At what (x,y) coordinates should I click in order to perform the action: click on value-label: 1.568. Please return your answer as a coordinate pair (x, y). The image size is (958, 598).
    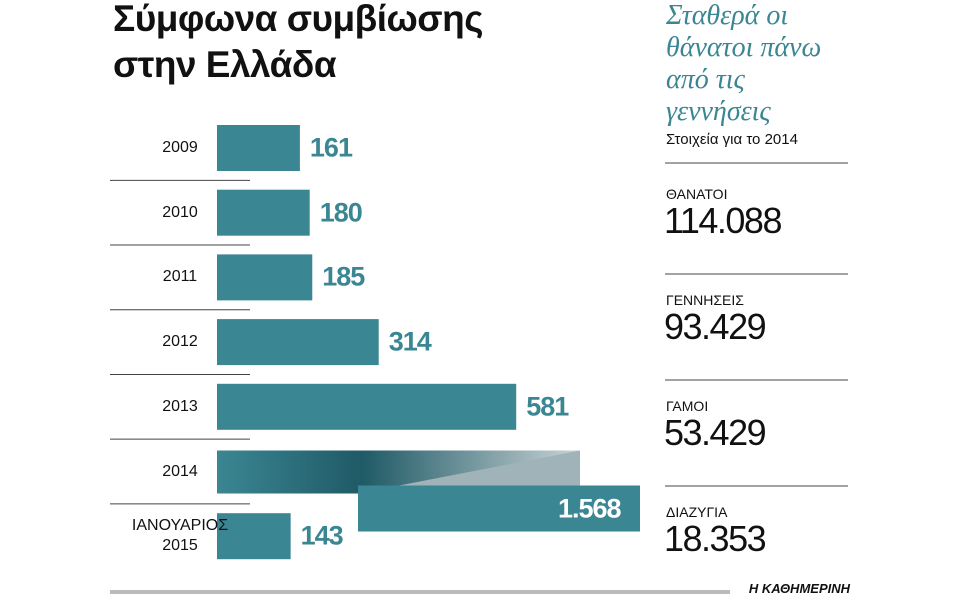
    Looking at the image, I should click on (590, 508).